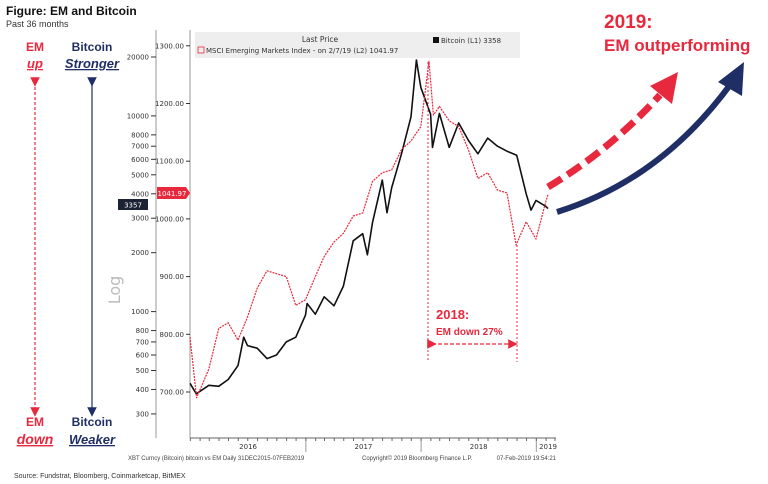 Image resolution: width=768 pixels, height=484 pixels. Describe the element at coordinates (142, 331) in the screenshot. I see `left-tick-label: 800` at that location.